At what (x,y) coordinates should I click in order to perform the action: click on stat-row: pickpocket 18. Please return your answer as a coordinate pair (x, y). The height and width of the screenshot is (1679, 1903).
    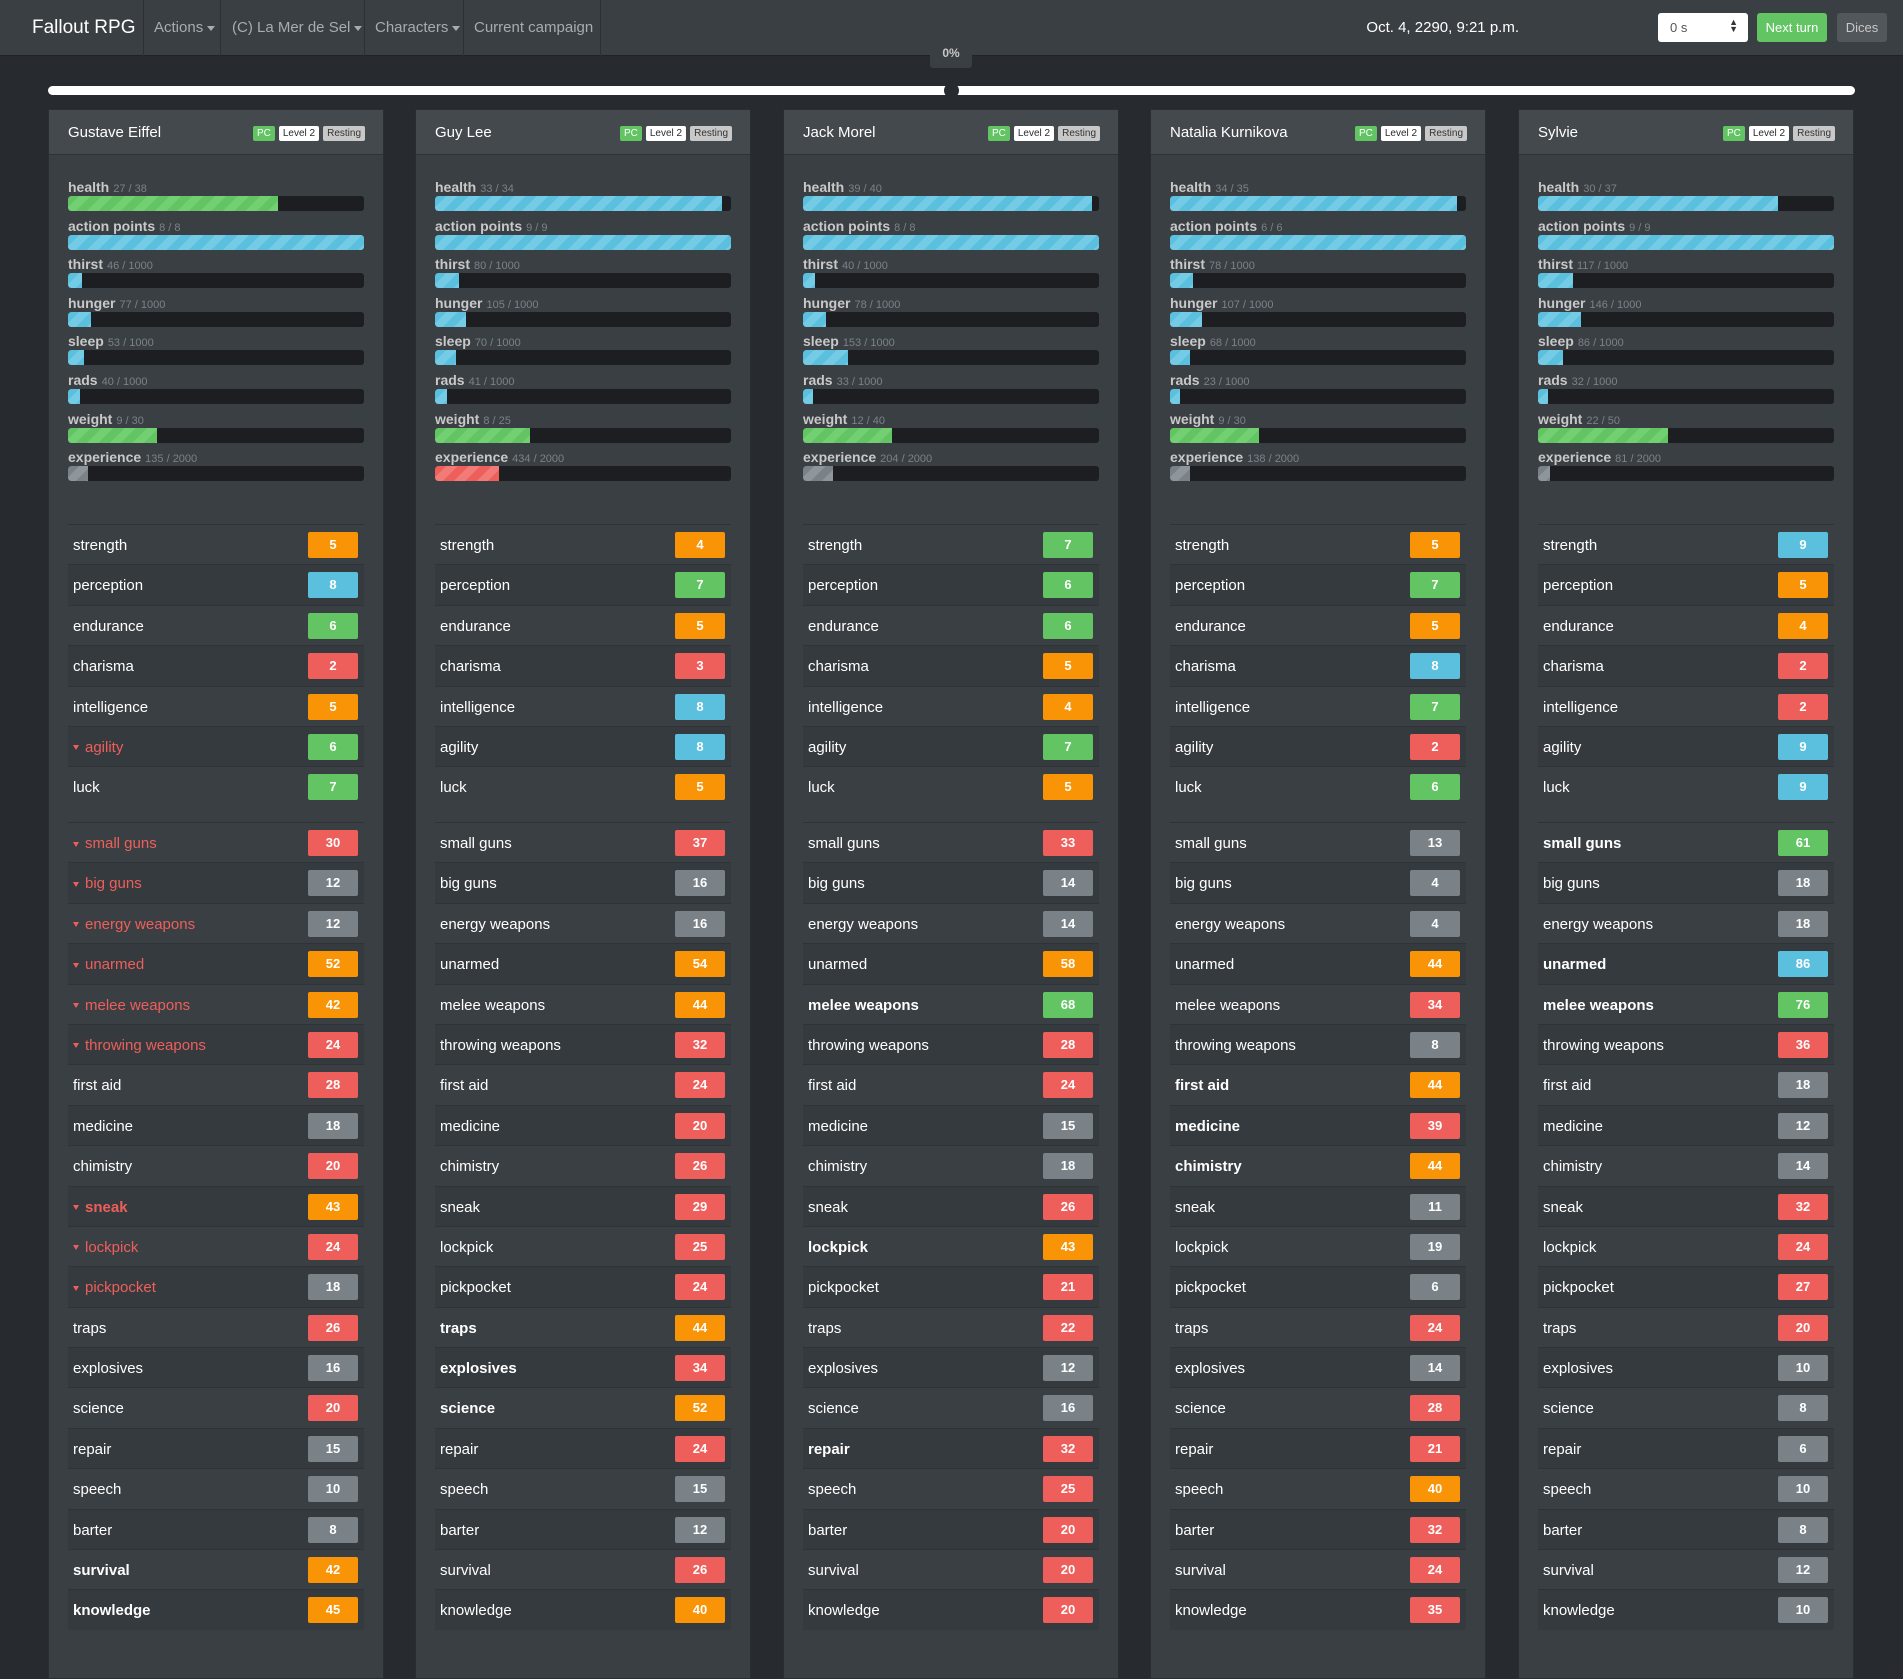
    Looking at the image, I should click on (216, 1286).